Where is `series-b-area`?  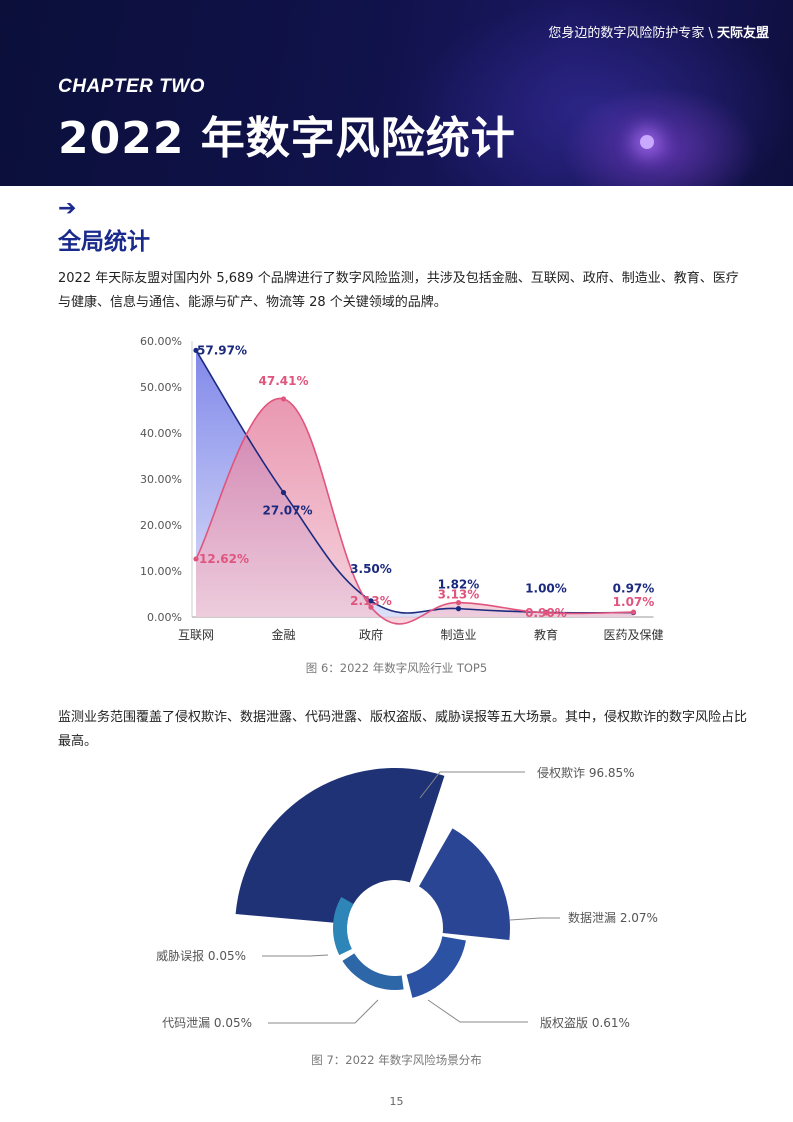
series-b-area is located at coordinates (415, 511).